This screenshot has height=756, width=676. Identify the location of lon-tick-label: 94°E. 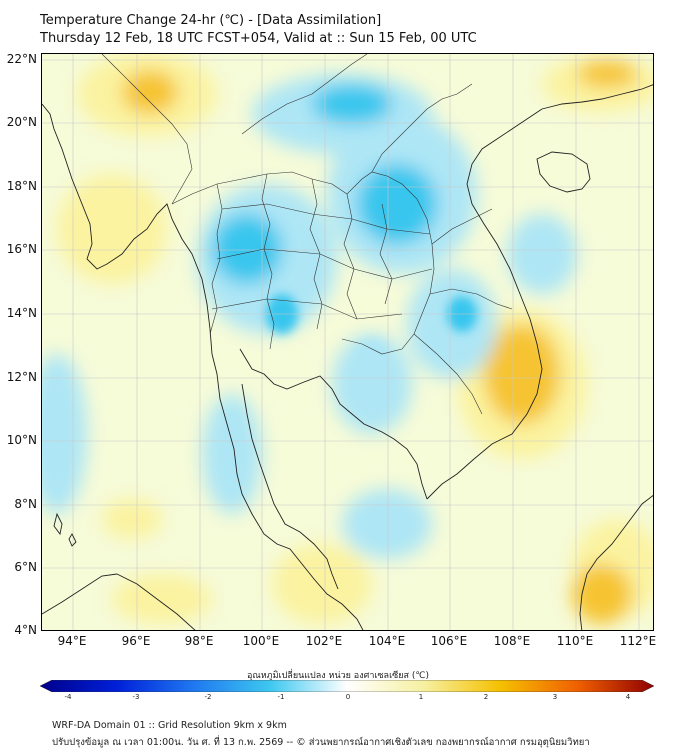
(72, 641).